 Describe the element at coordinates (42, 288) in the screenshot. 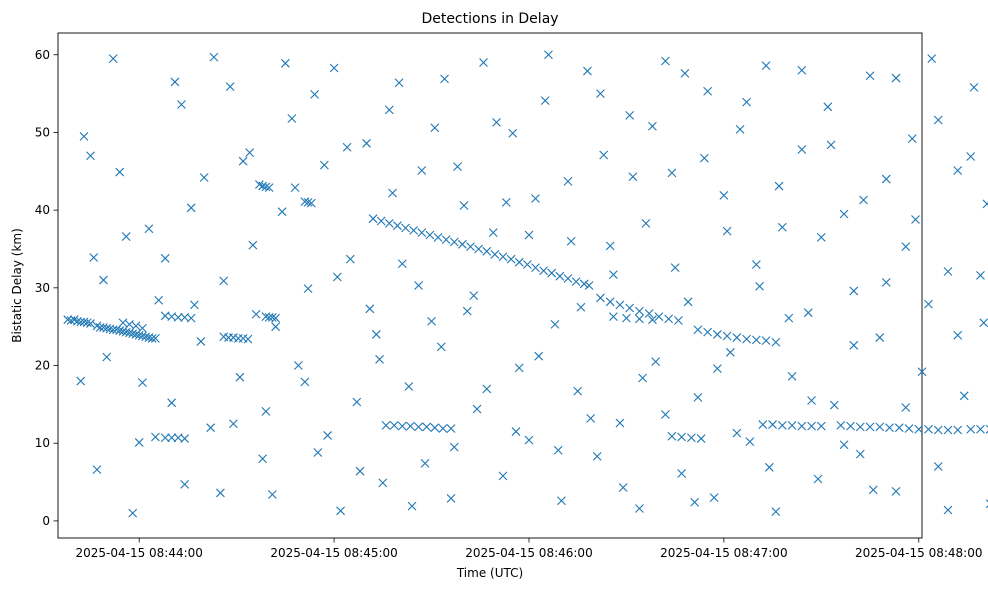

I see `y-tick-label: 30` at that location.